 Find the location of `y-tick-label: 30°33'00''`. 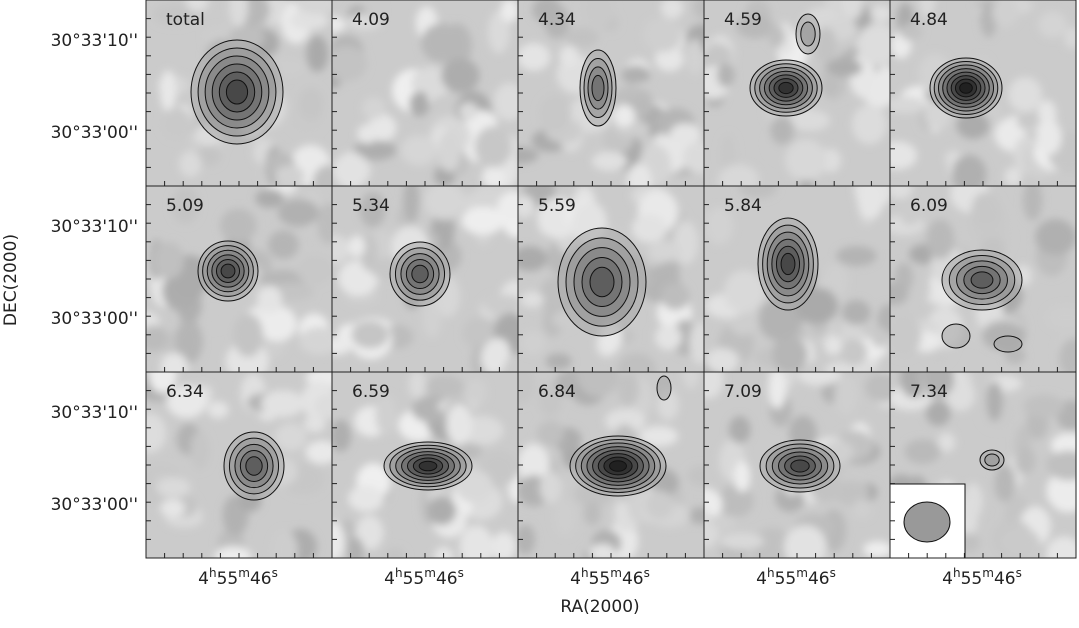

y-tick-label: 30°33'00'' is located at coordinates (94, 319).